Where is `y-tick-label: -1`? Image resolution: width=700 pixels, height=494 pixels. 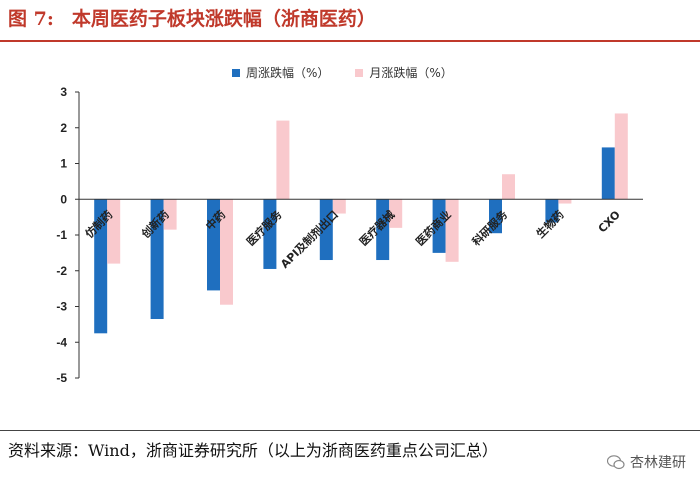 y-tick-label: -1 is located at coordinates (61, 235).